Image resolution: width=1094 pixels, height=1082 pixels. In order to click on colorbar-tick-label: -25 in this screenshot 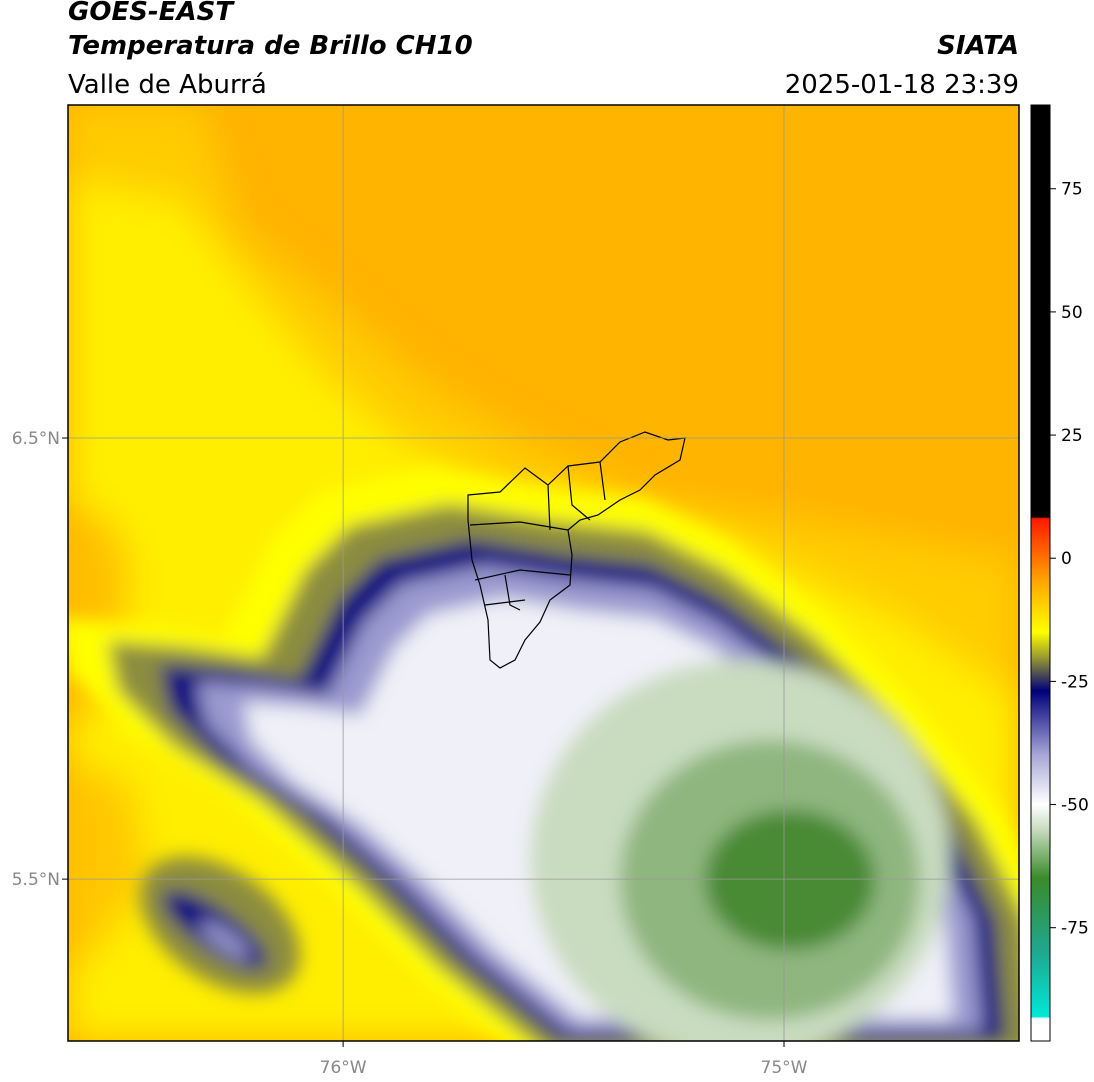, I will do `click(1075, 682)`.